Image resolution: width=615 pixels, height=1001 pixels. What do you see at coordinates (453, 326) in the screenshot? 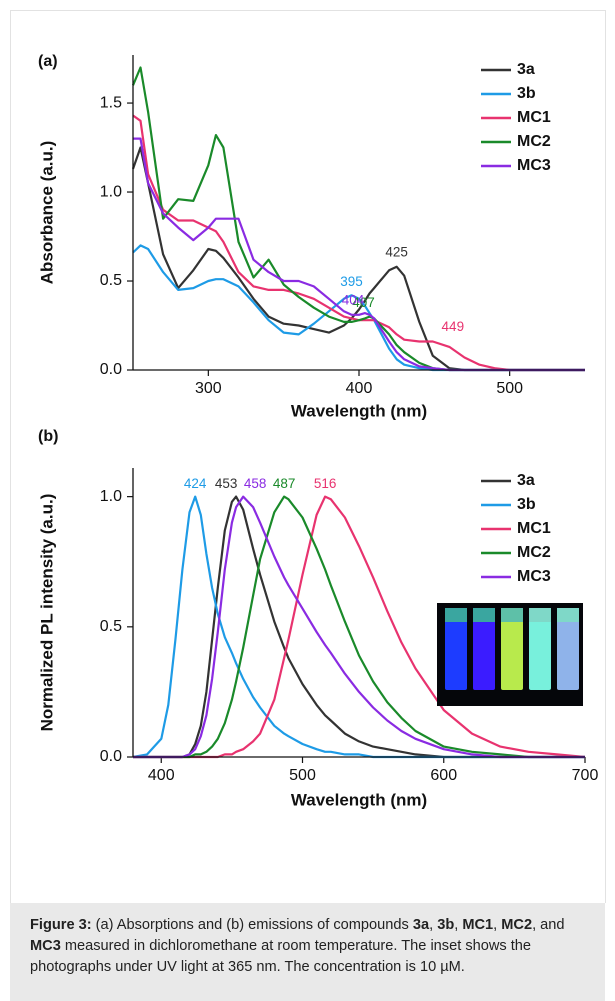
I see `peak-label: 449` at bounding box center [453, 326].